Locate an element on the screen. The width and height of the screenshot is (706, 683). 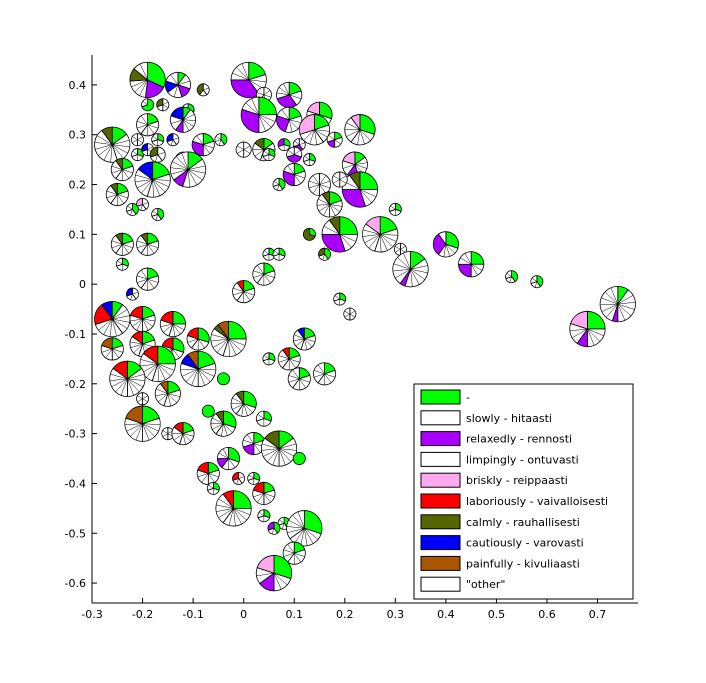
legend-label: - is located at coordinates (468, 397).